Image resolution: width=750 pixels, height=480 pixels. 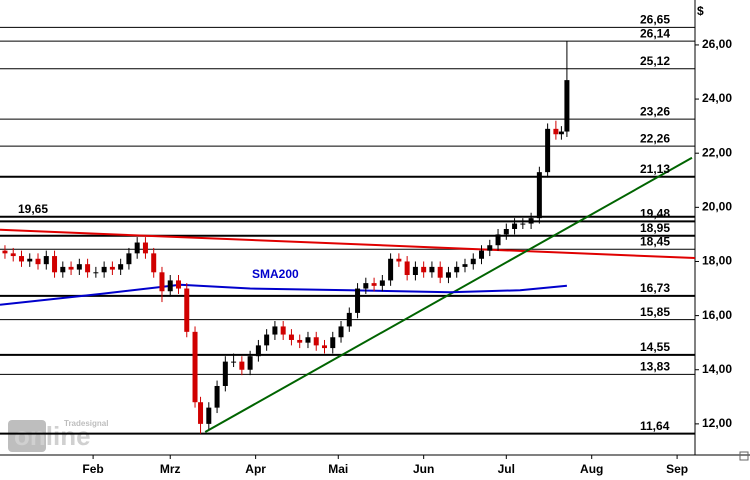 What do you see at coordinates (717, 261) in the screenshot?
I see `y-tick-label: 18,00` at bounding box center [717, 261].